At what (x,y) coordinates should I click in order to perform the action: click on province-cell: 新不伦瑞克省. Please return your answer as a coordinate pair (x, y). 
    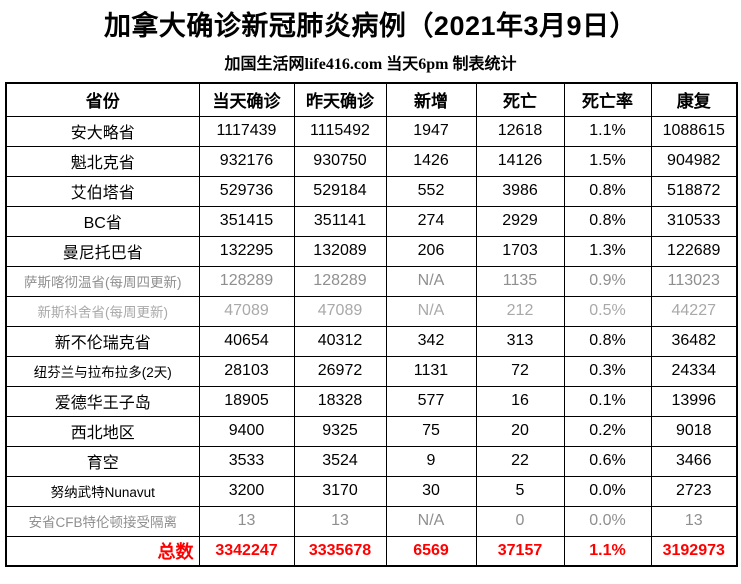
    Looking at the image, I should click on (102, 341).